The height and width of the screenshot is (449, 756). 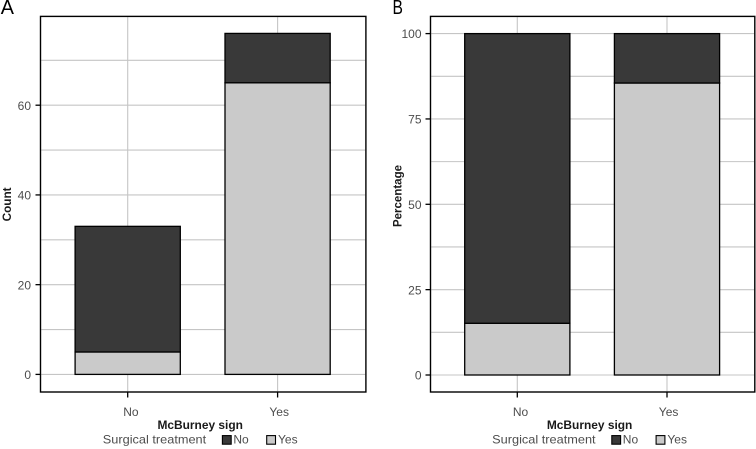 I want to click on svg-text: 50, so click(x=415, y=205).